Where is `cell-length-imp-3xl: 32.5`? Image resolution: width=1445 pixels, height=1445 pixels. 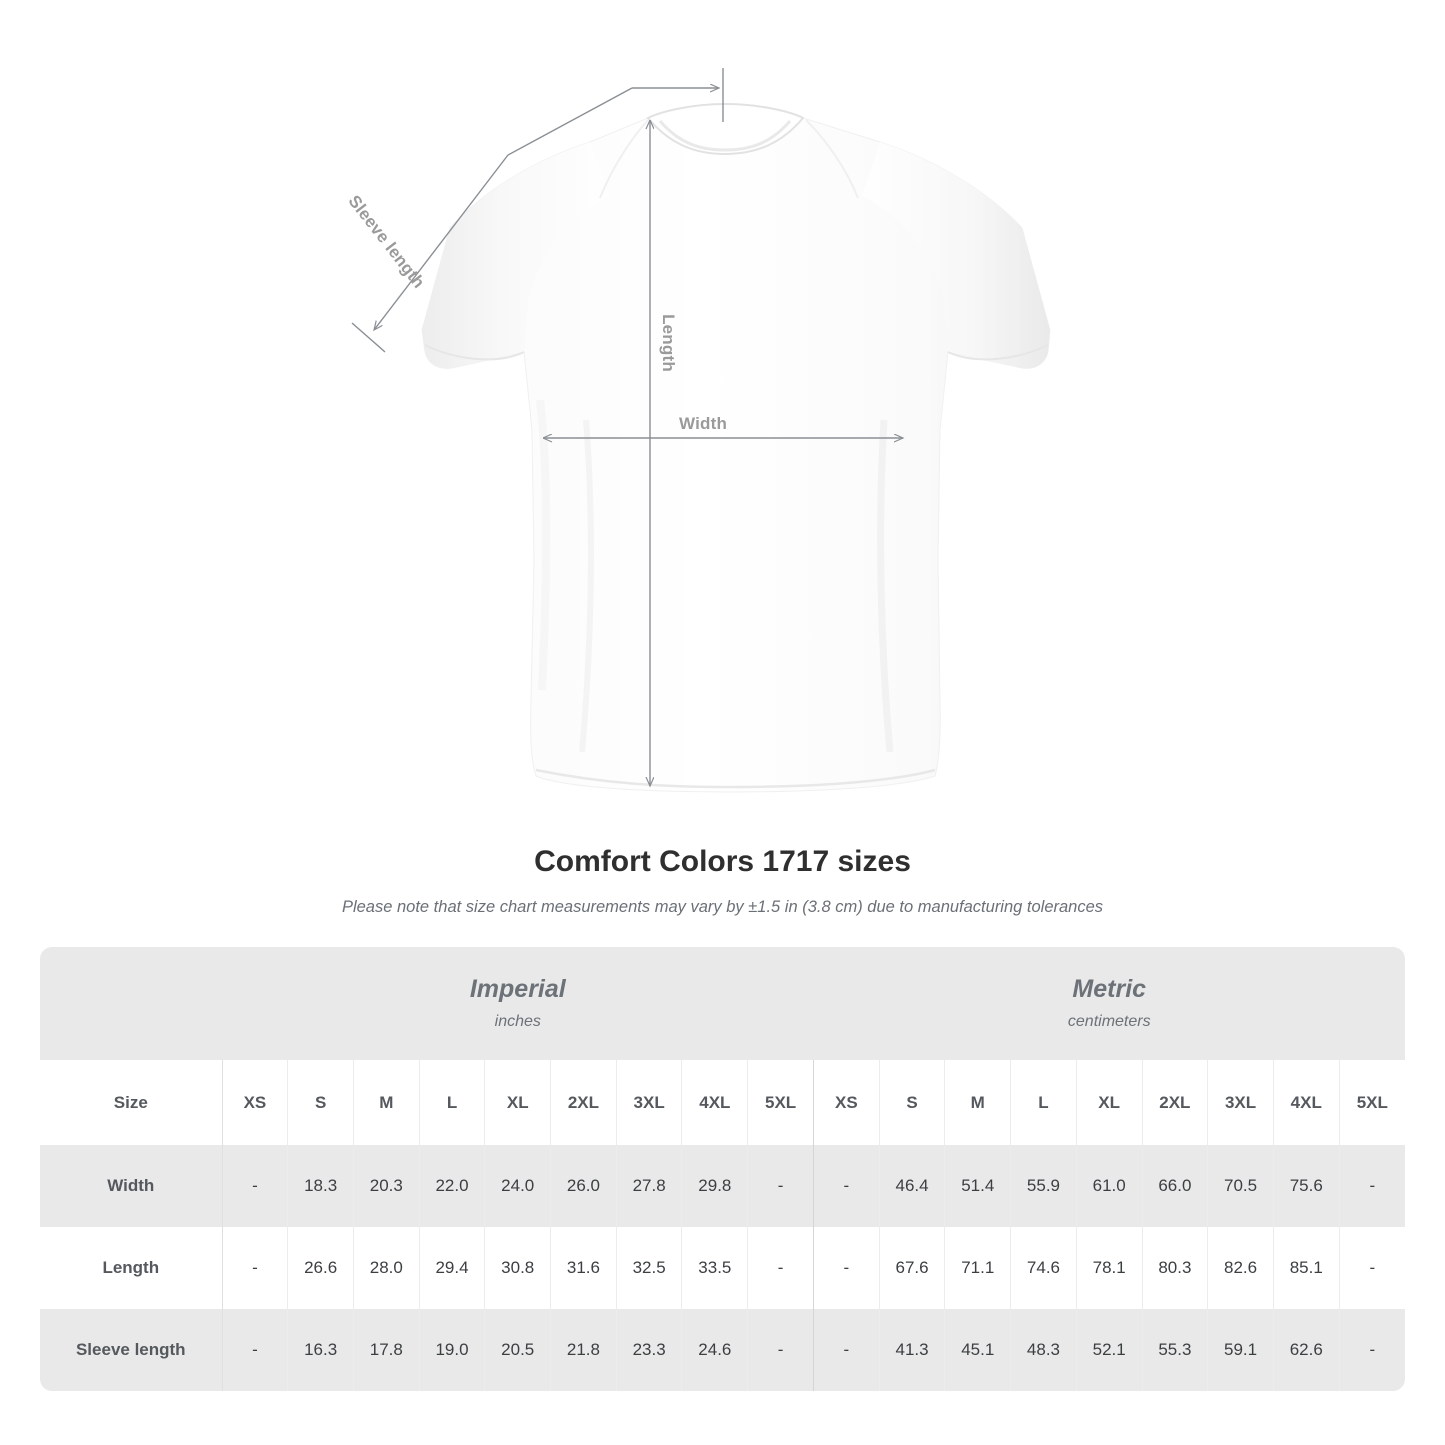
cell-length-imp-3xl: 32.5 is located at coordinates (649, 1268).